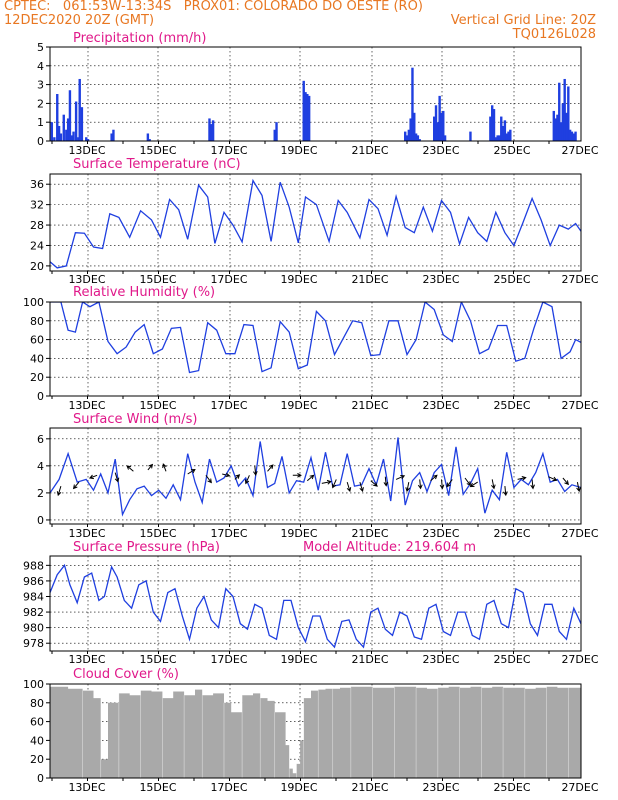  What do you see at coordinates (228, 659) in the screenshot?
I see `pressure-xtick-label: 17DEC` at bounding box center [228, 659].